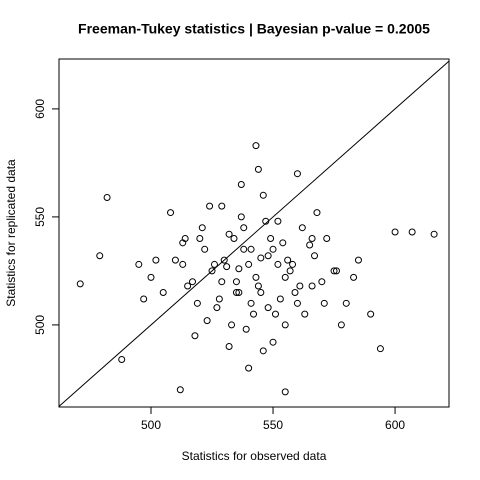  What do you see at coordinates (40, 325) in the screenshot?
I see `y-tick-label: 500` at bounding box center [40, 325].